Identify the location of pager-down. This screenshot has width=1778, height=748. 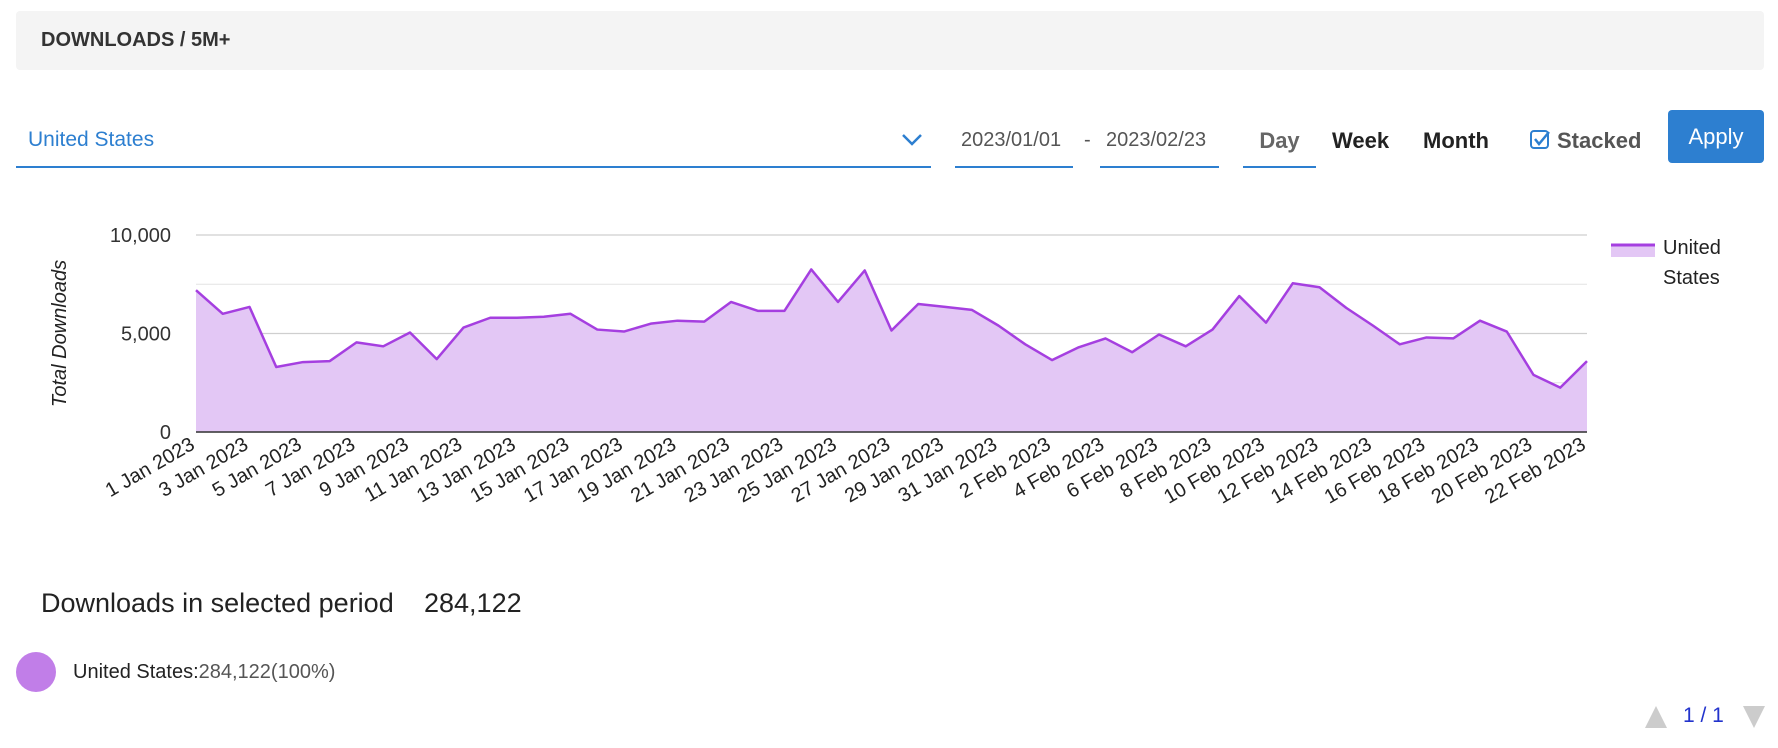
(1754, 717).